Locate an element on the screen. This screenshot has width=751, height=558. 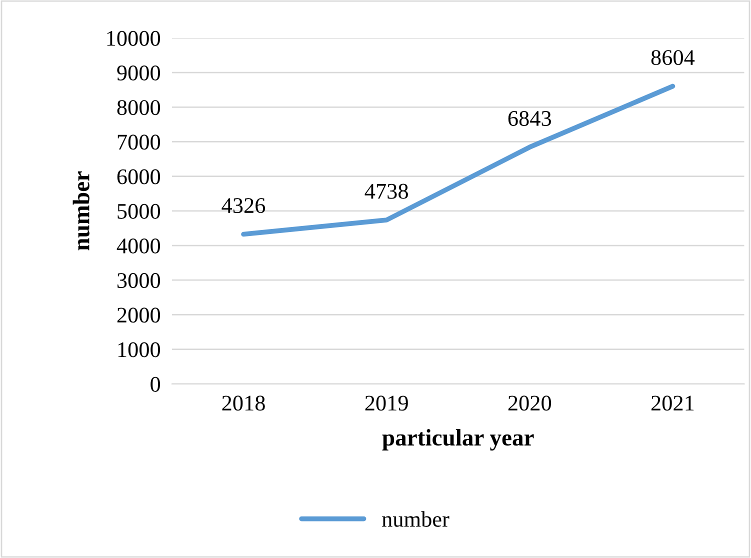
x-tick-label: 2018 is located at coordinates (243, 403).